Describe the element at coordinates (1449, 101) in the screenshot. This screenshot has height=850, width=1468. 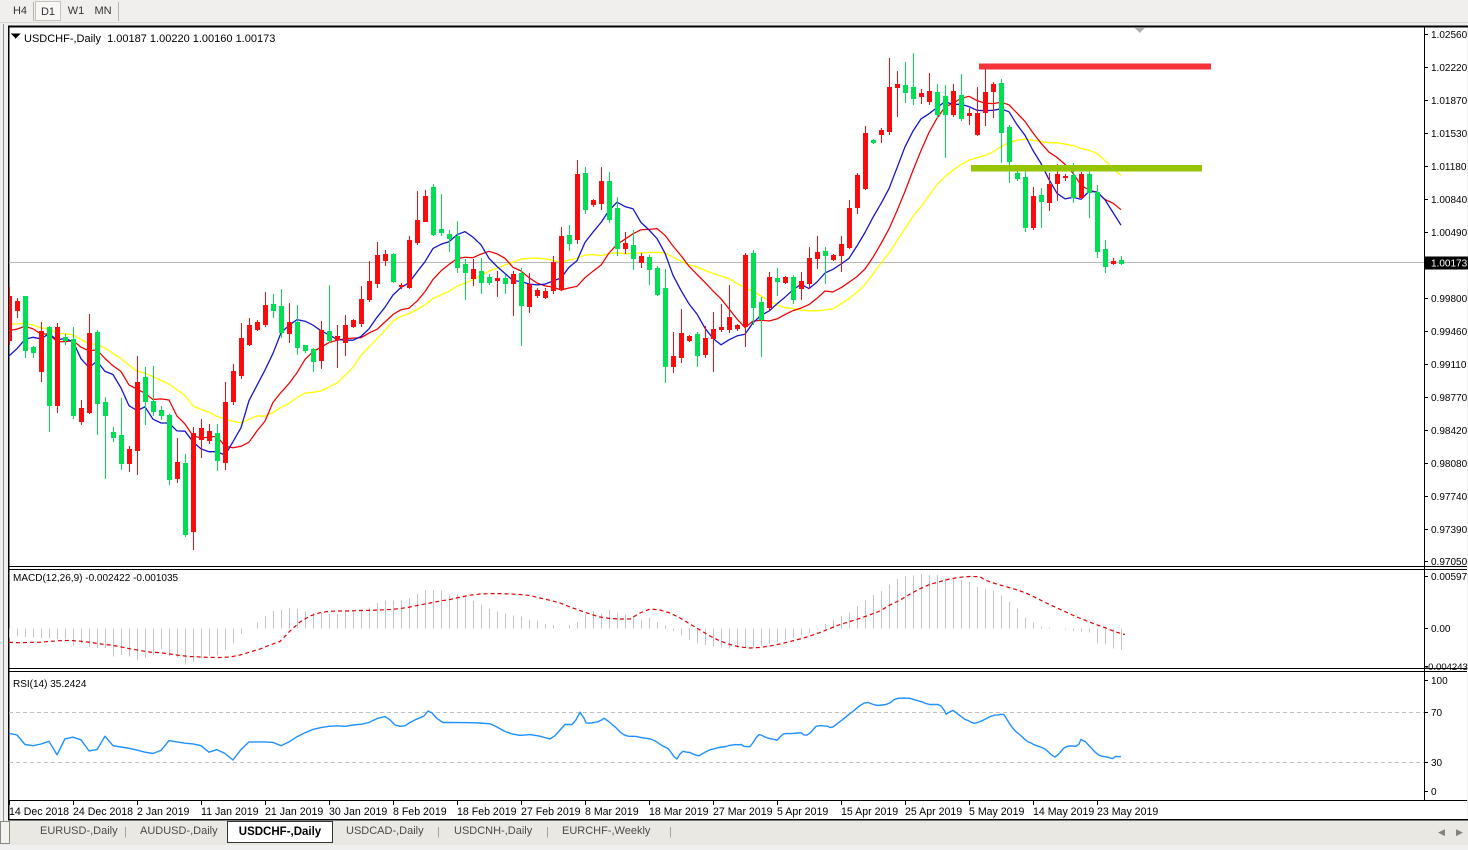
I see `svg-text: 1.01870` at that location.